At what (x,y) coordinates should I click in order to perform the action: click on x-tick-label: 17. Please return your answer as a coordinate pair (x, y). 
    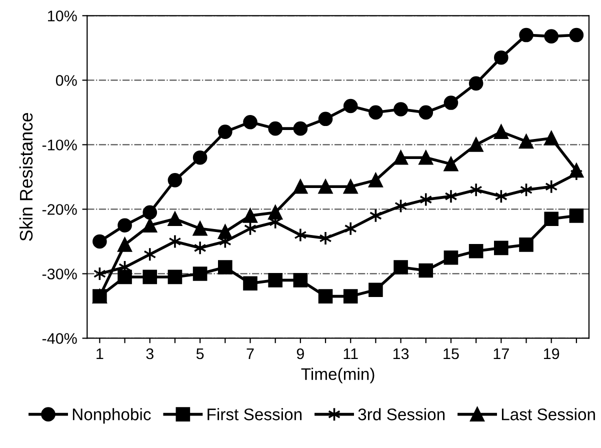
    Looking at the image, I should click on (501, 354).